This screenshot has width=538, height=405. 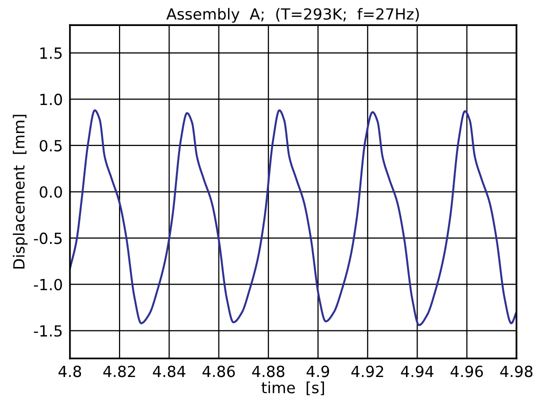 I want to click on x-tick-label: 4.94, so click(x=417, y=372).